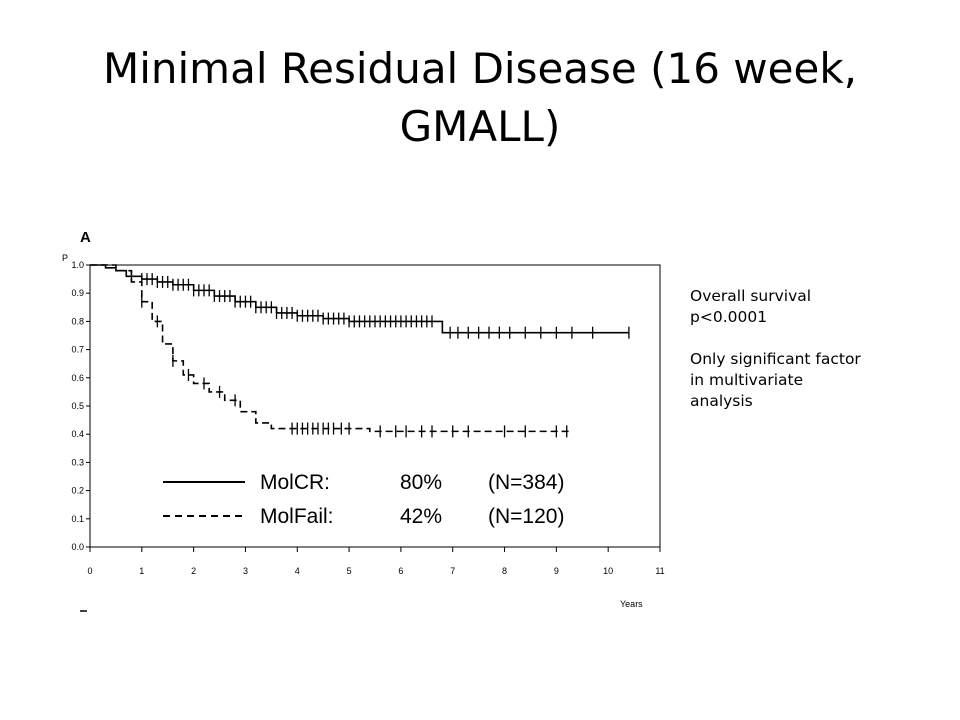  I want to click on y-axis-ticks: 0.0 0.1 0.2 0.3 0.4 0.5 0.6 0.7 0.8 0.9 1.0, so click(80, 406).